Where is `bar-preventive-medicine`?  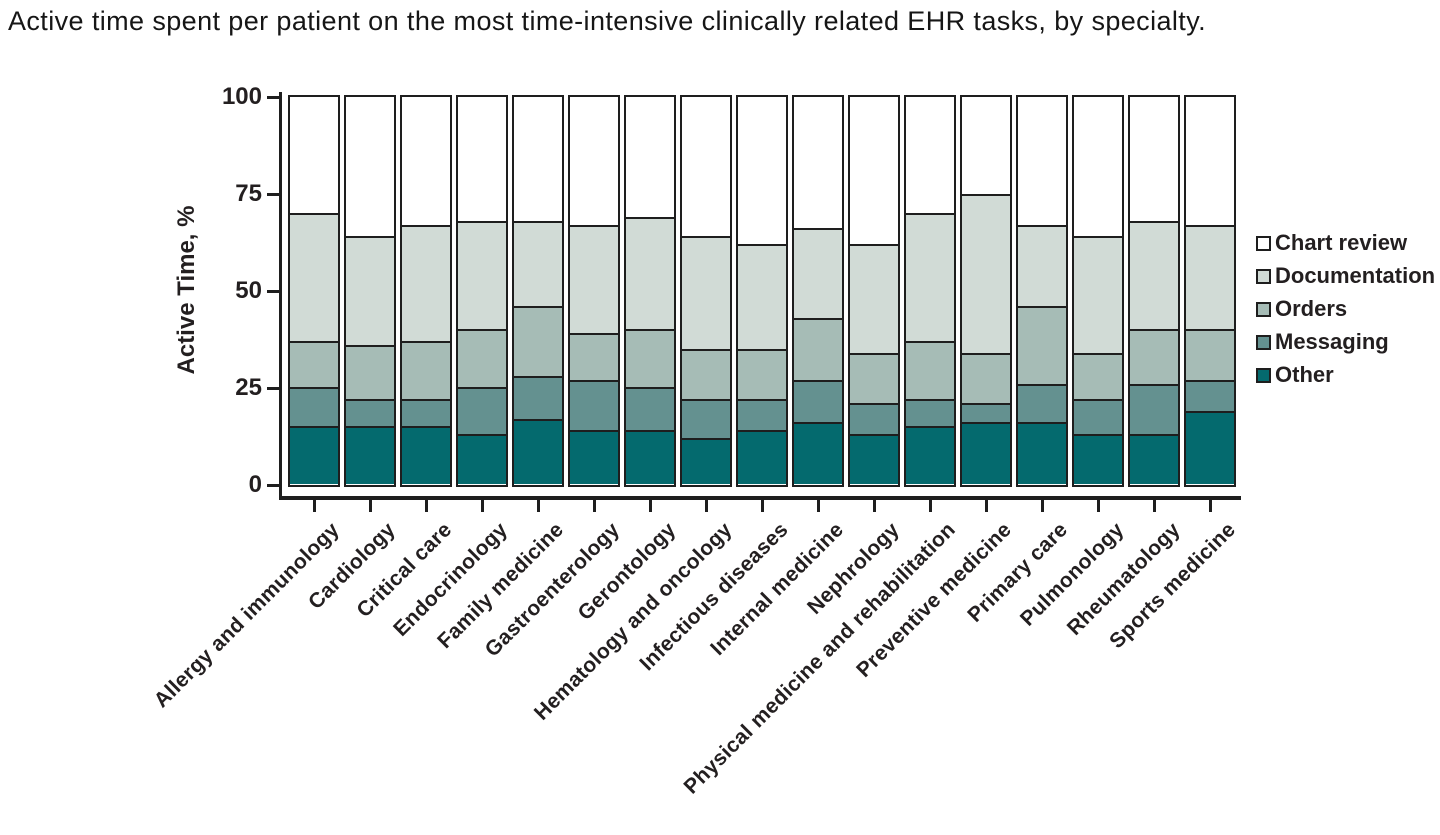
bar-preventive-medicine is located at coordinates (985, 290).